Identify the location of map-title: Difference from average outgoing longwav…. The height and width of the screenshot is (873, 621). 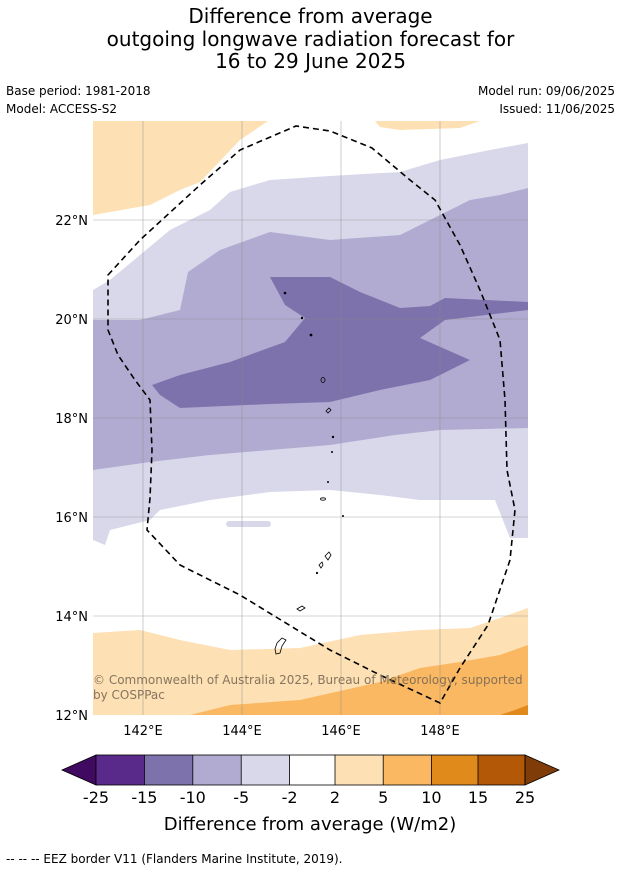
(310, 39).